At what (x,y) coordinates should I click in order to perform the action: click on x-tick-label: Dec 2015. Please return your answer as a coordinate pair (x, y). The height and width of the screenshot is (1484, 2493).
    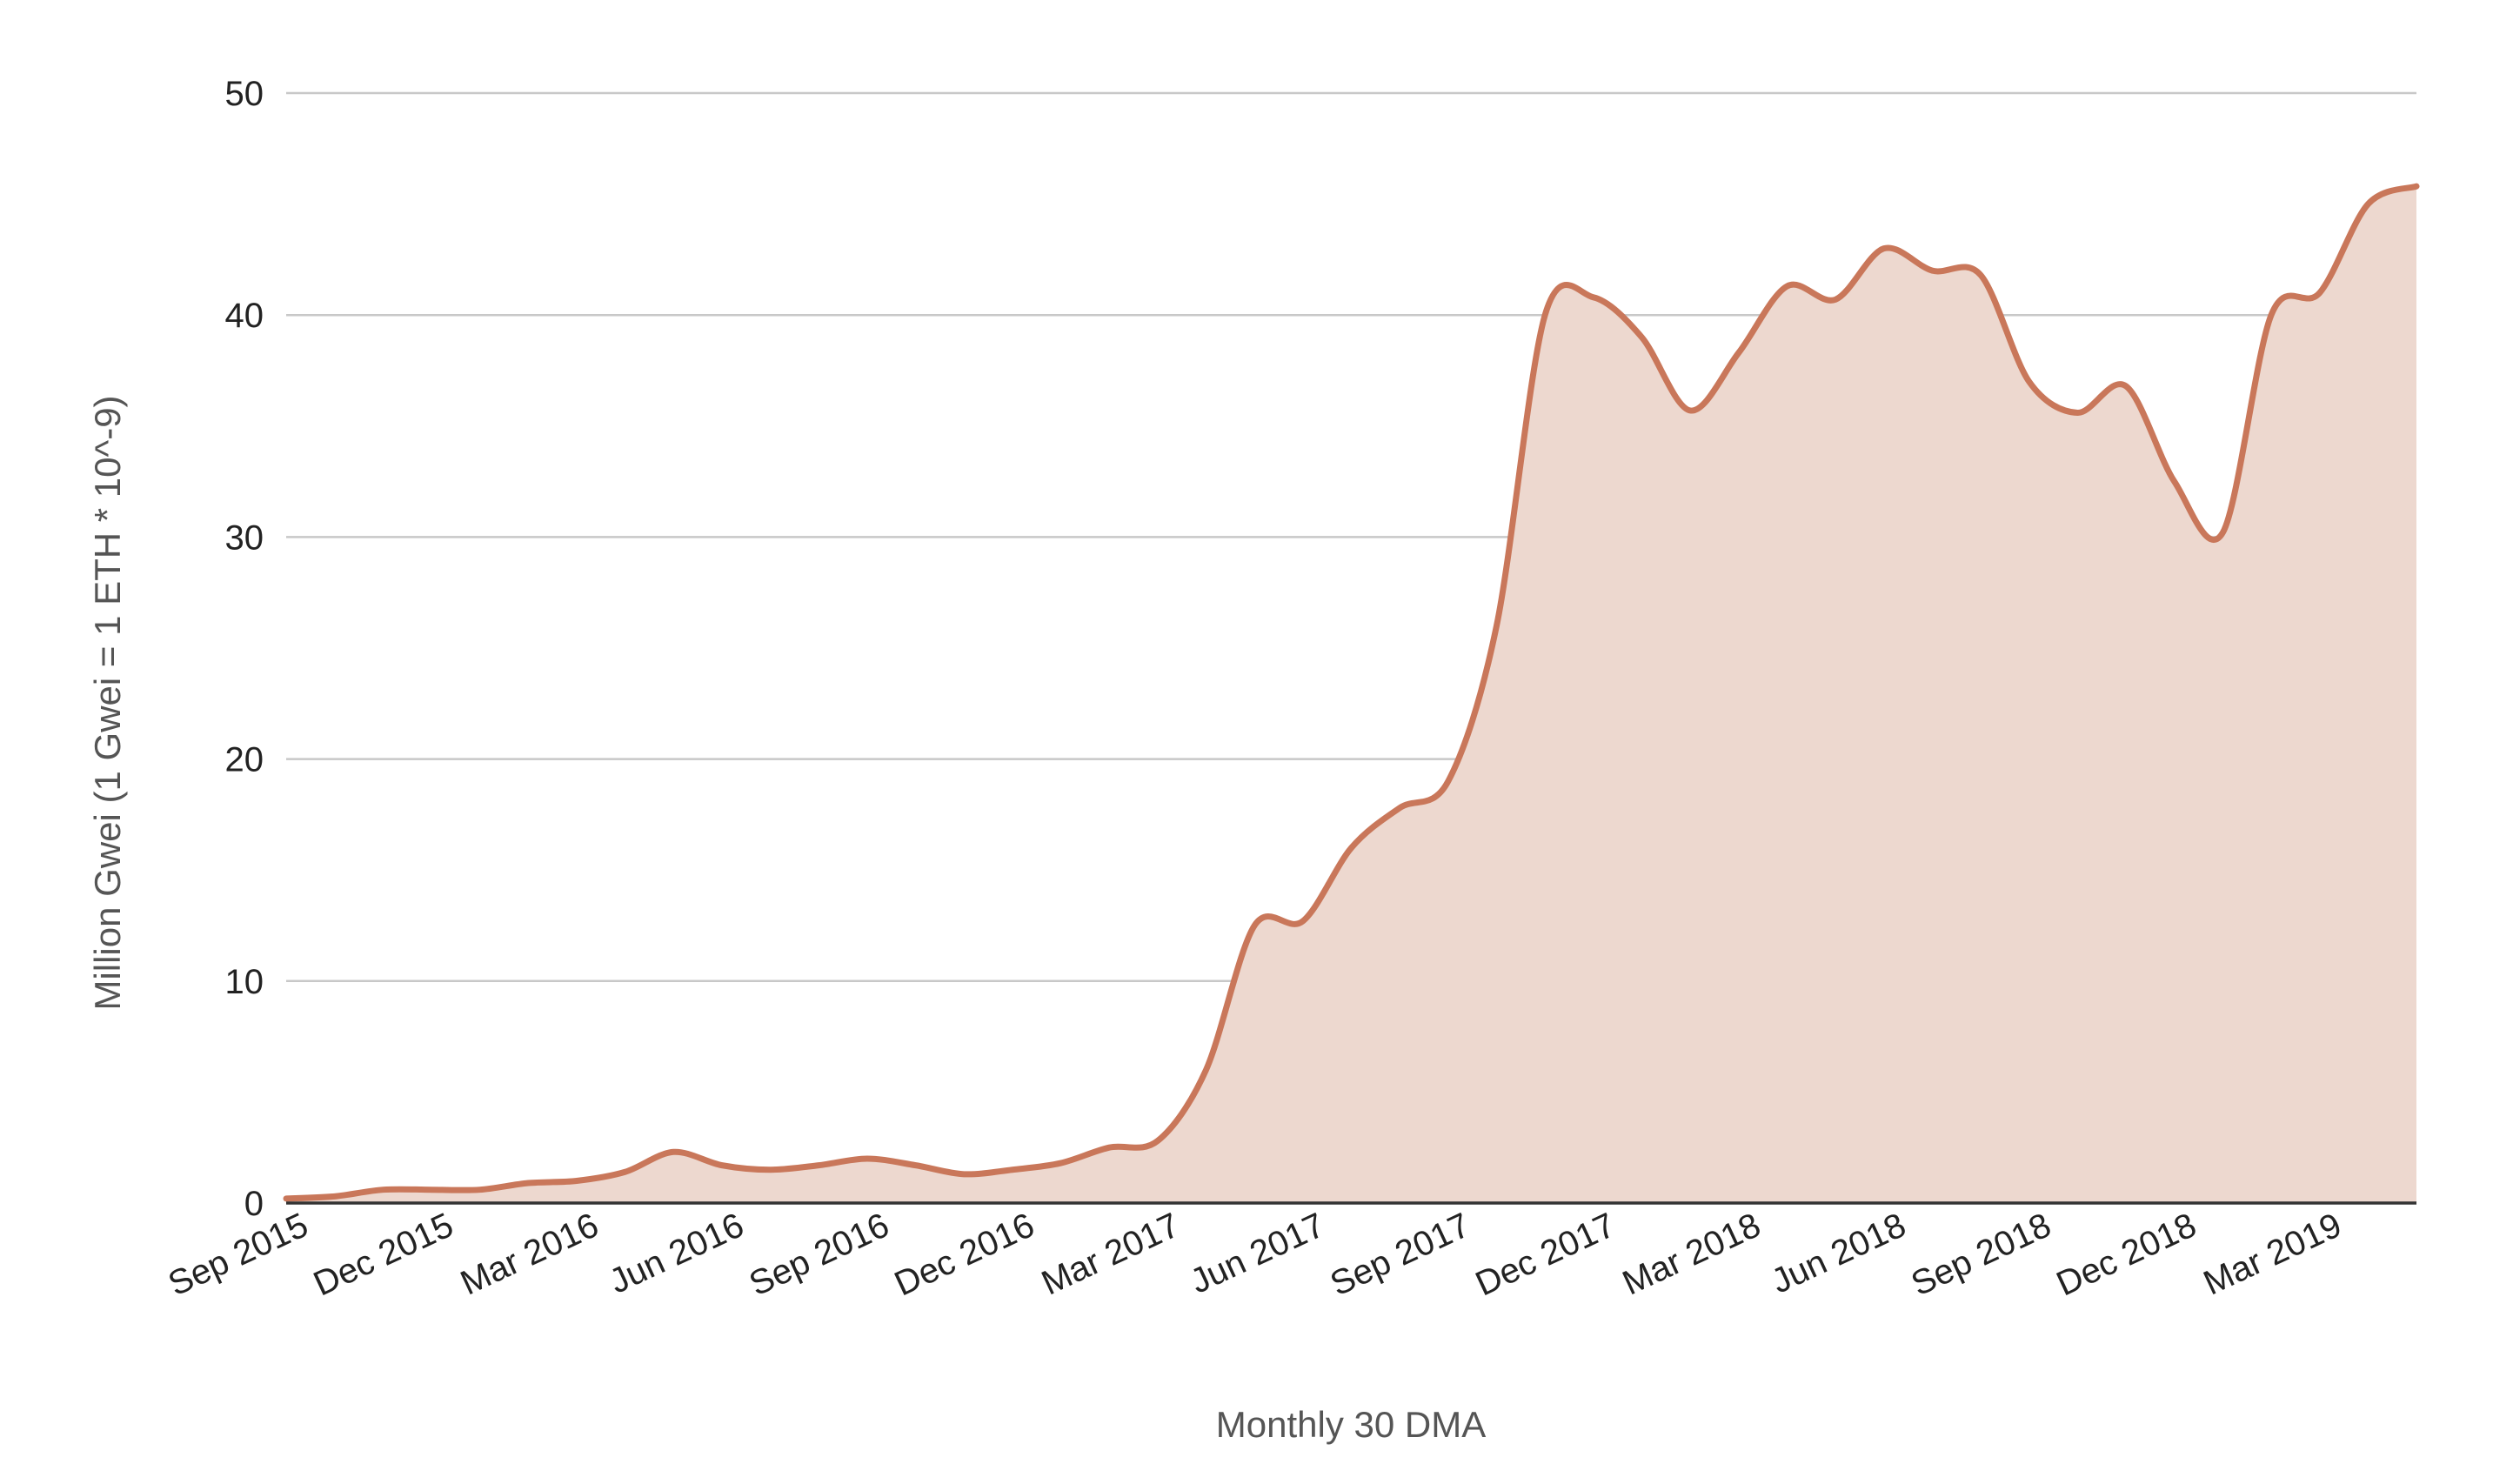
    Looking at the image, I should click on (383, 1254).